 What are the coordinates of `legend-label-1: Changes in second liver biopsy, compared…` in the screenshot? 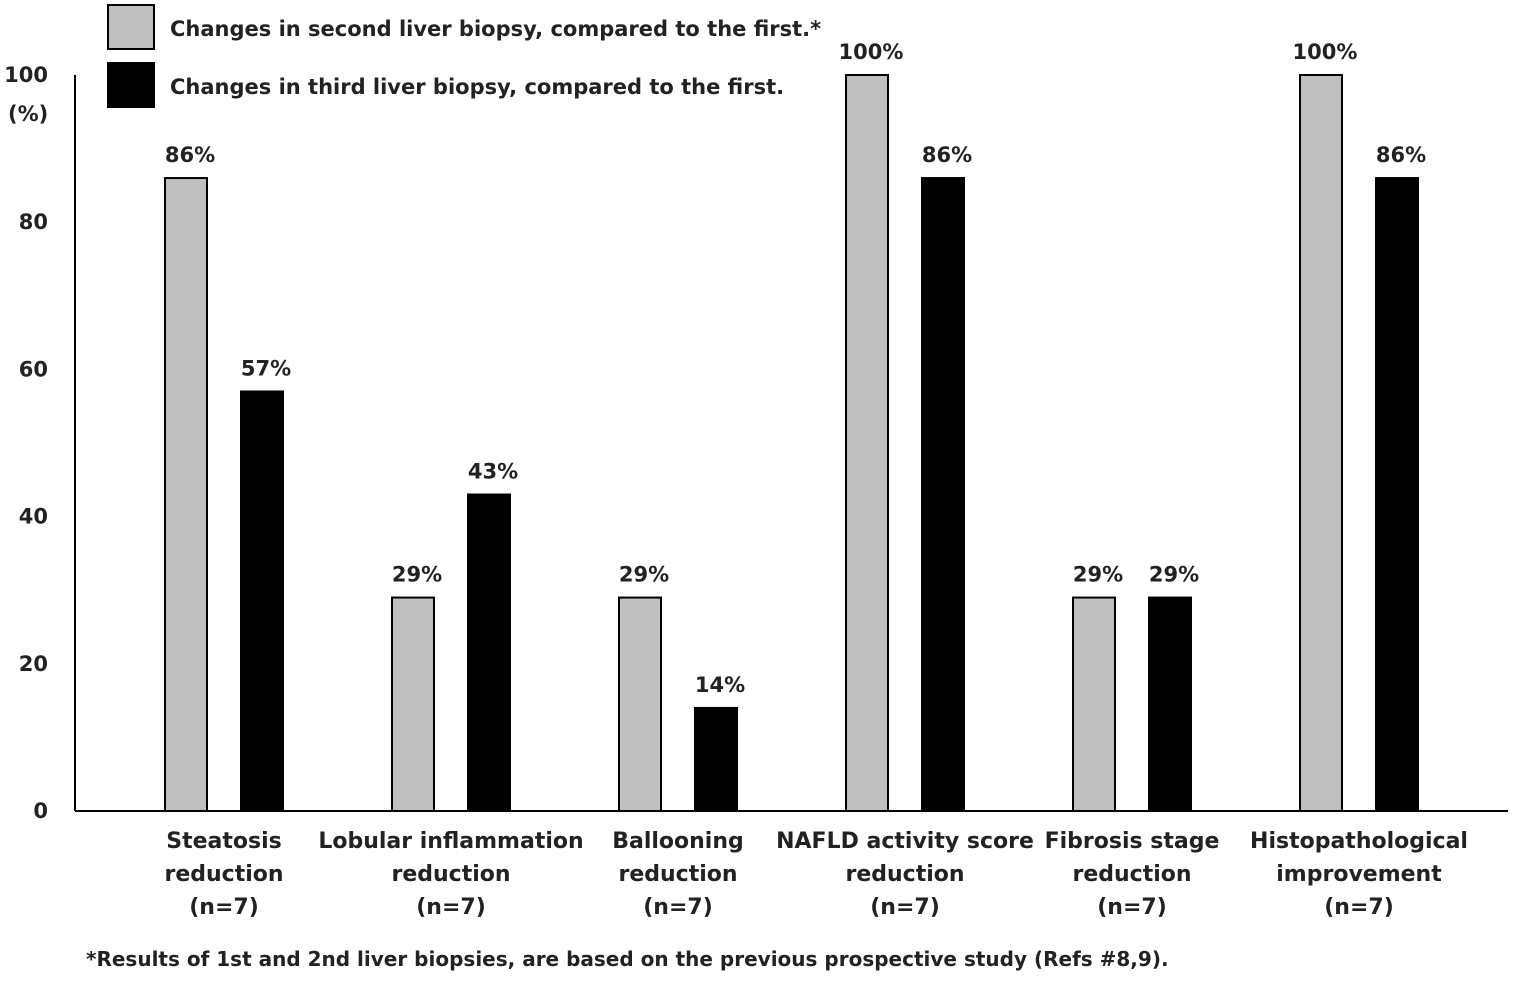 It's located at (495, 29).